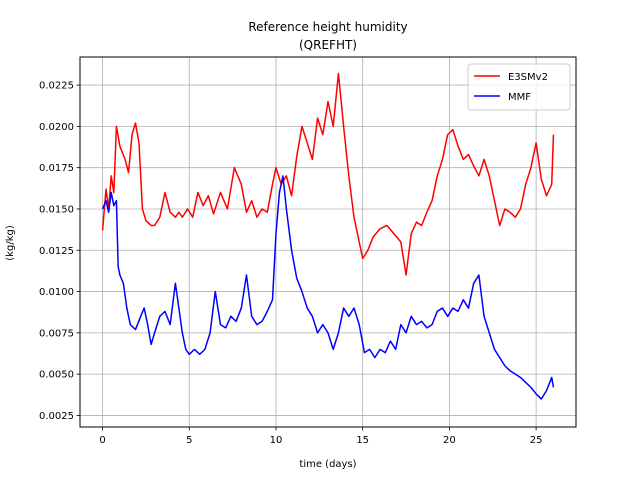 The image size is (640, 480). What do you see at coordinates (56, 209) in the screenshot?
I see `y-tick-label: 0.0150` at bounding box center [56, 209].